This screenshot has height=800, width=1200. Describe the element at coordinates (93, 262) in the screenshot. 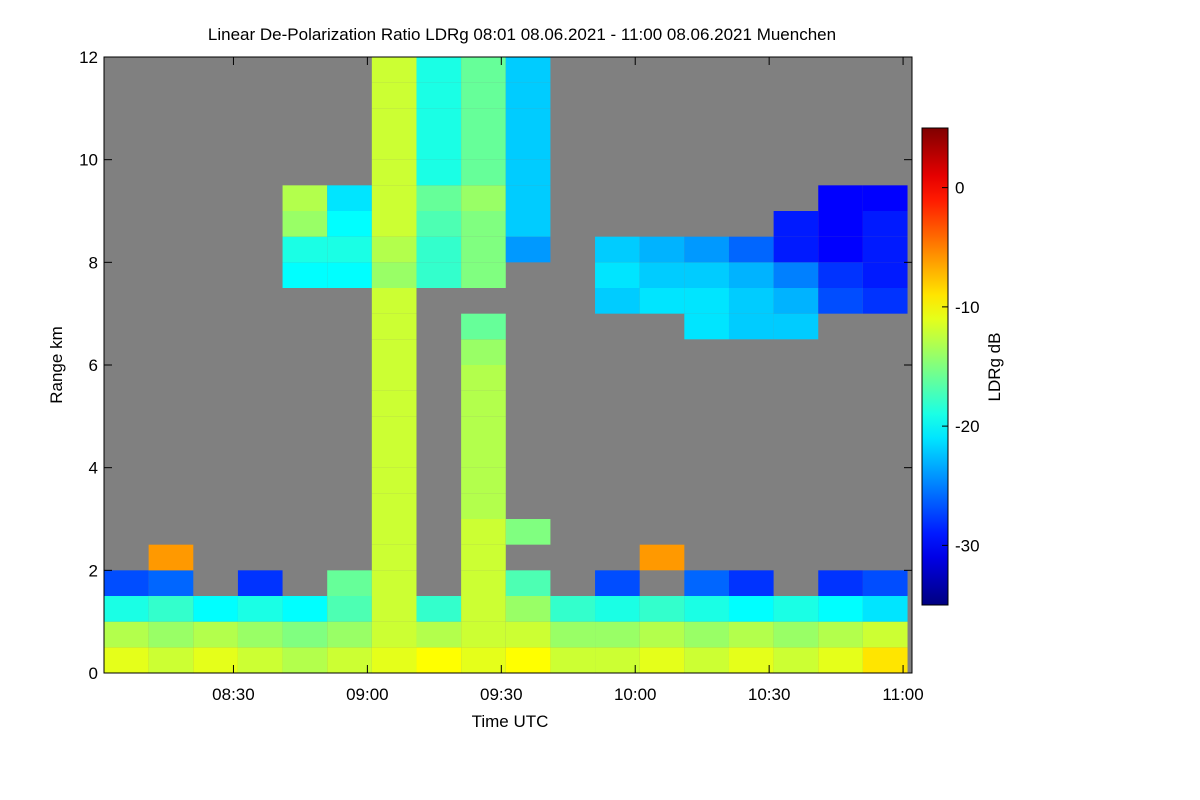

I see `y-tick-label: 8` at that location.